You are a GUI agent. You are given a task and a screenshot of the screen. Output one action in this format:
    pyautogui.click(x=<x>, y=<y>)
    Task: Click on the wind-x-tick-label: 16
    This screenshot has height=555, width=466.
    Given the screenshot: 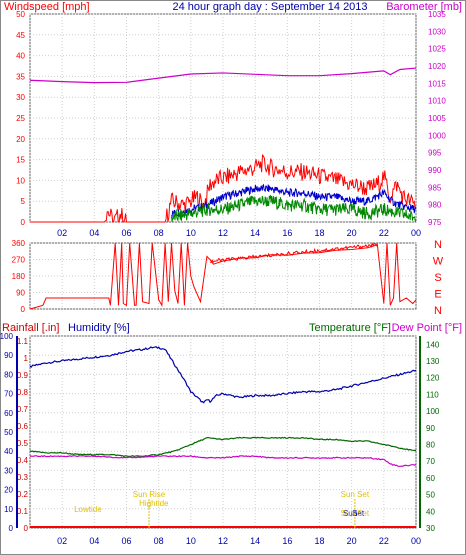 What is the action you would take?
    pyautogui.click(x=287, y=233)
    